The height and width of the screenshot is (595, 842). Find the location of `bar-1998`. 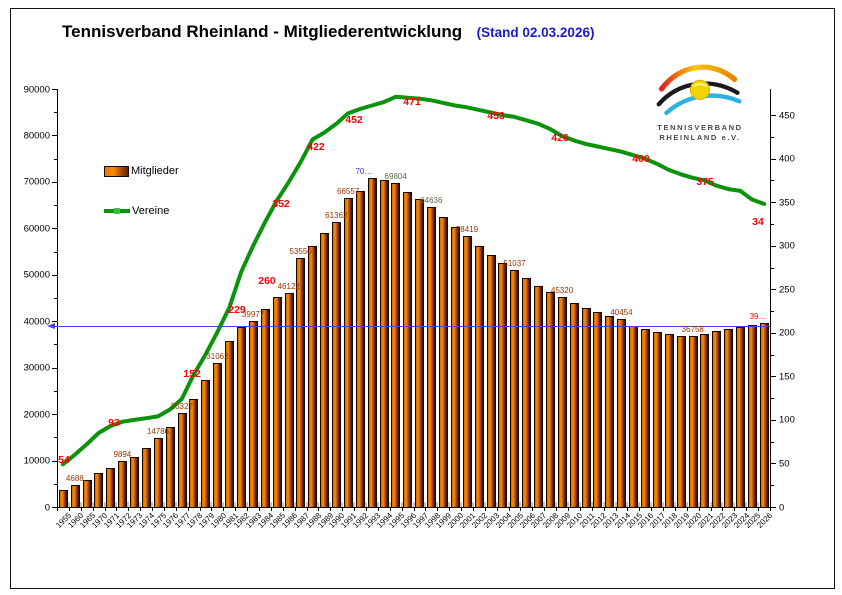

bar-1998 is located at coordinates (432, 357).